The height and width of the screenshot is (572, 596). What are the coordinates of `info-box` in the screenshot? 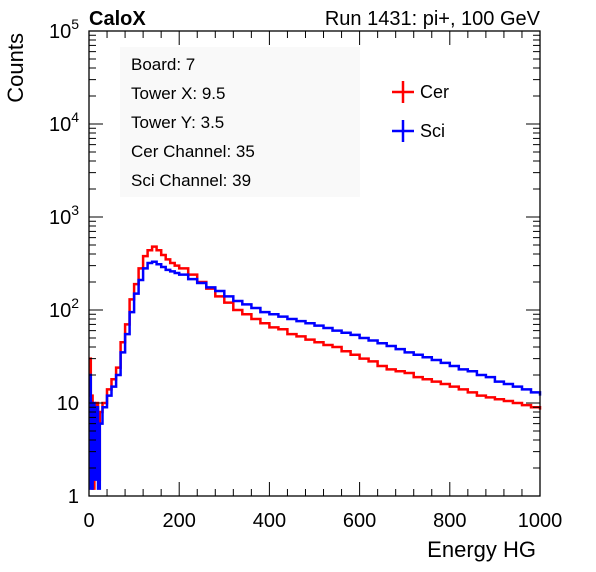 It's located at (240, 122).